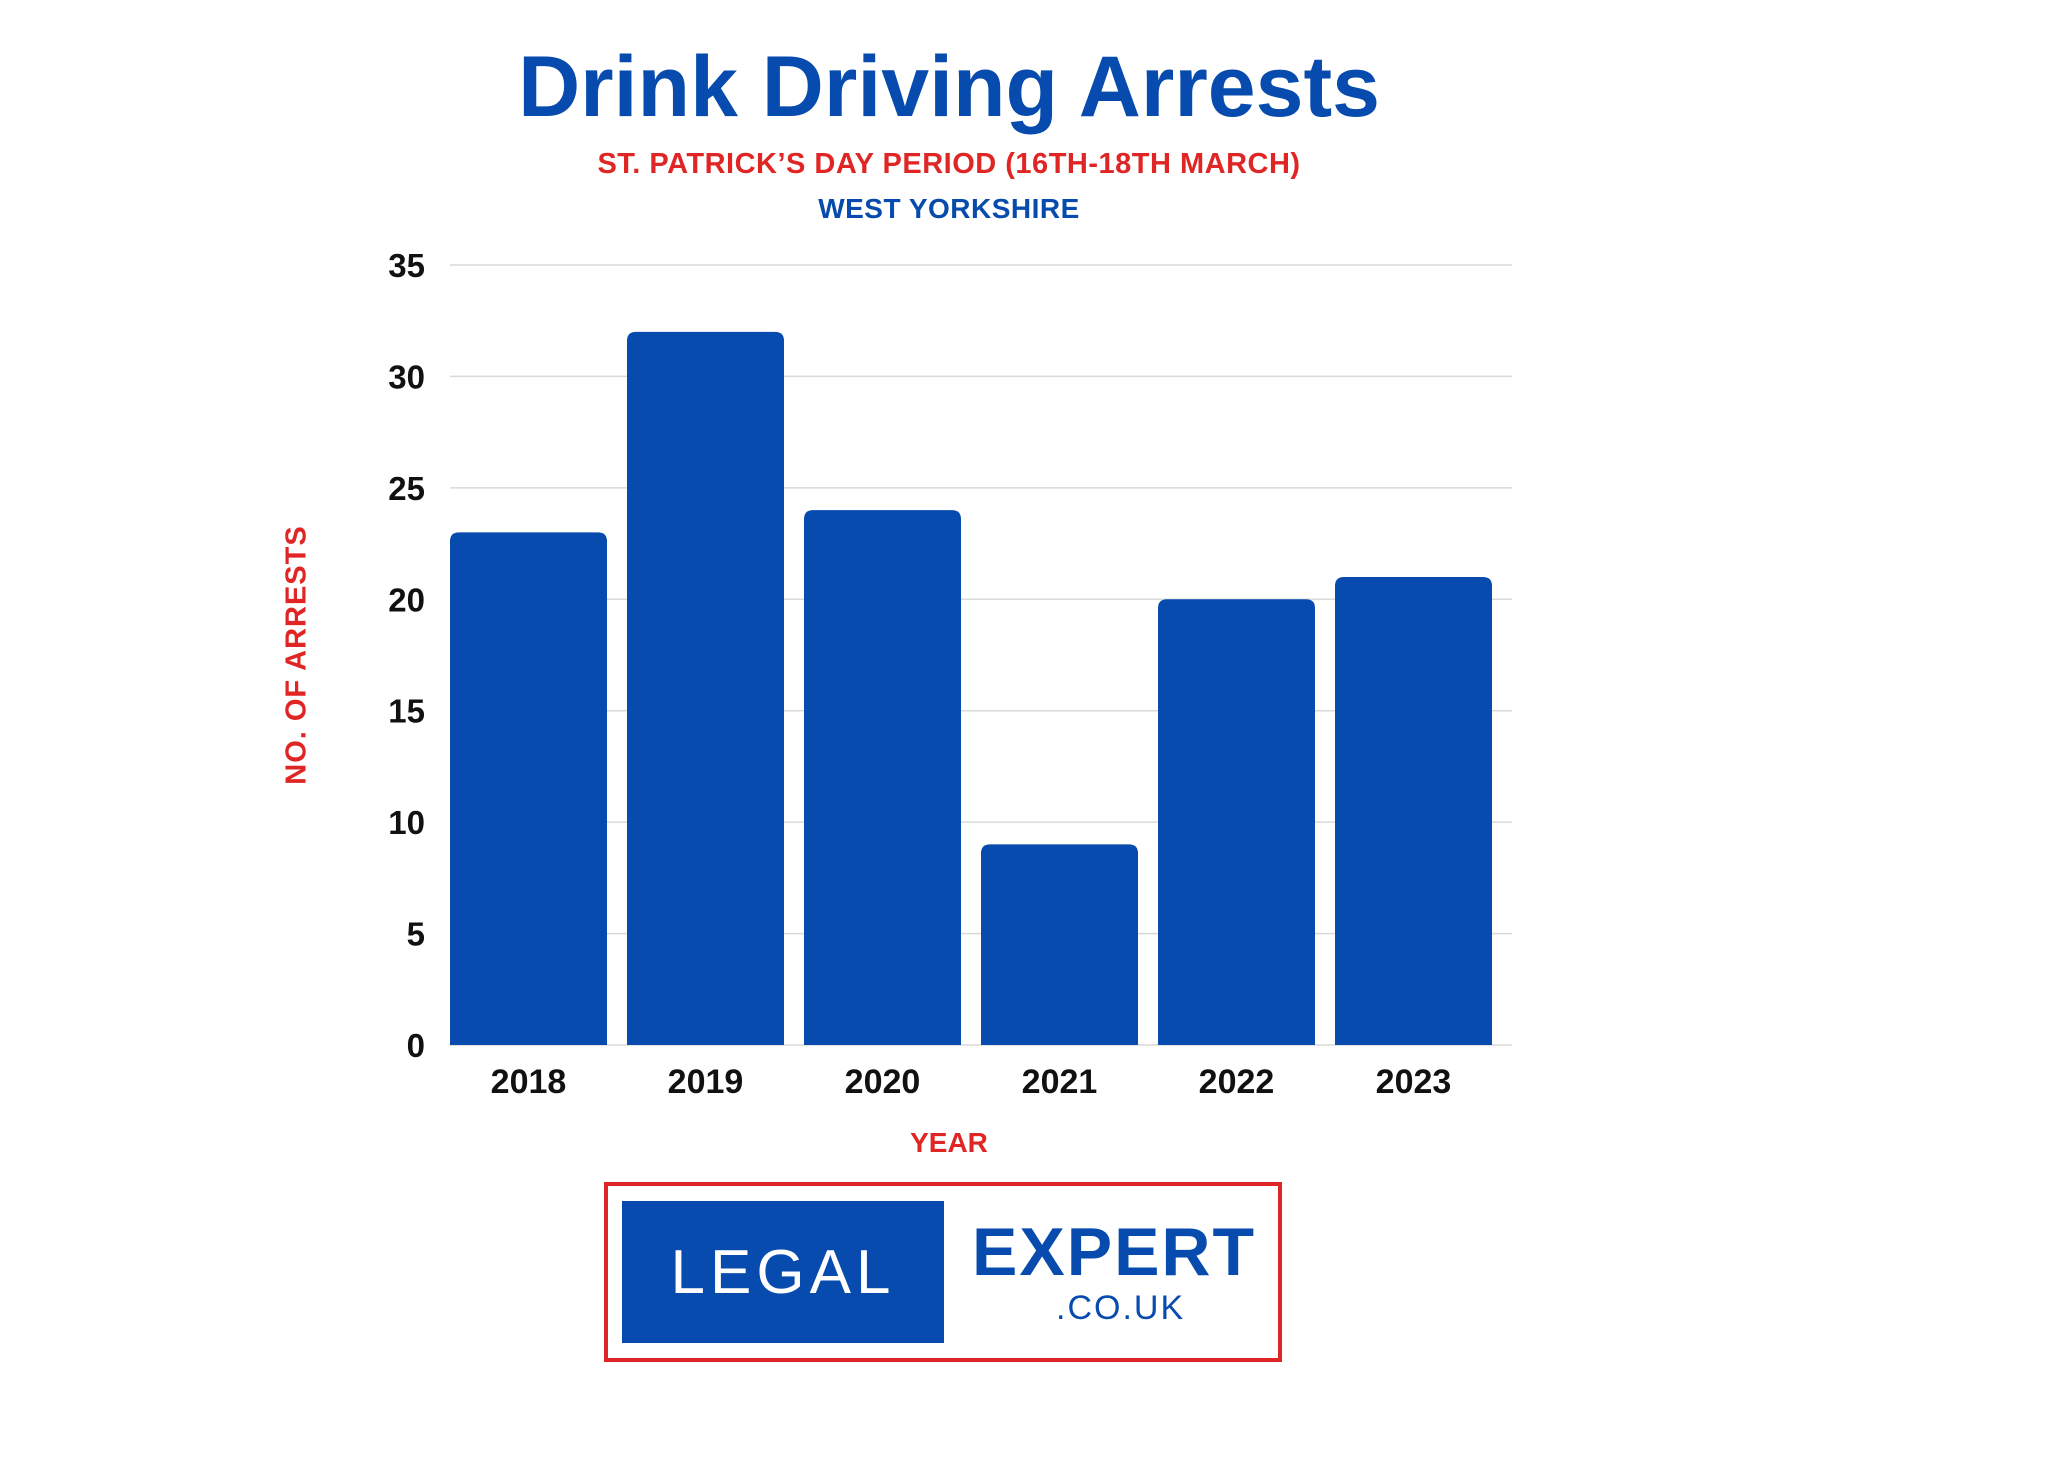 The image size is (2048, 1457). I want to click on logo-expert-text: EXPERT, so click(1114, 1252).